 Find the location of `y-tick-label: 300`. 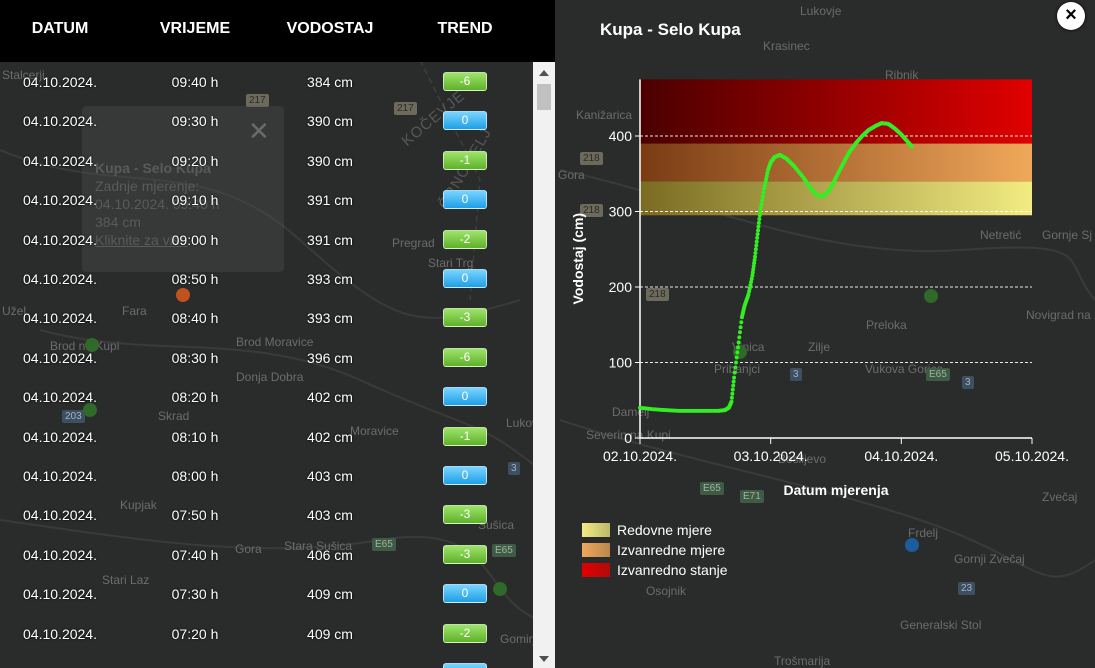

y-tick-label: 300 is located at coordinates (621, 212).